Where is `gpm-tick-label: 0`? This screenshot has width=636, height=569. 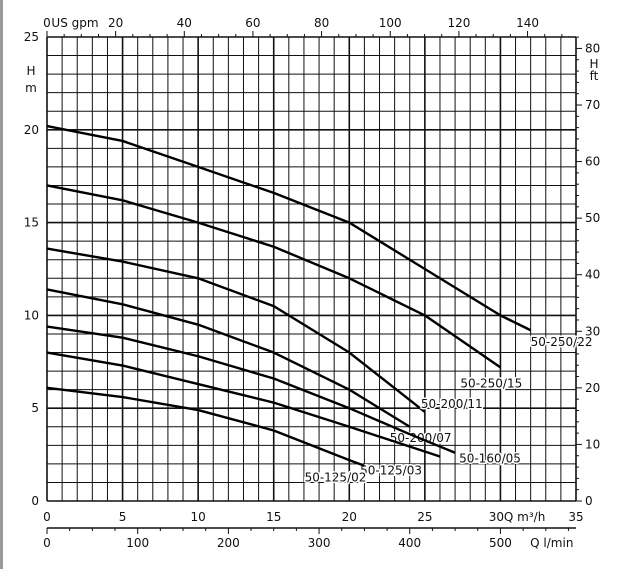 gpm-tick-label: 0 is located at coordinates (47, 23).